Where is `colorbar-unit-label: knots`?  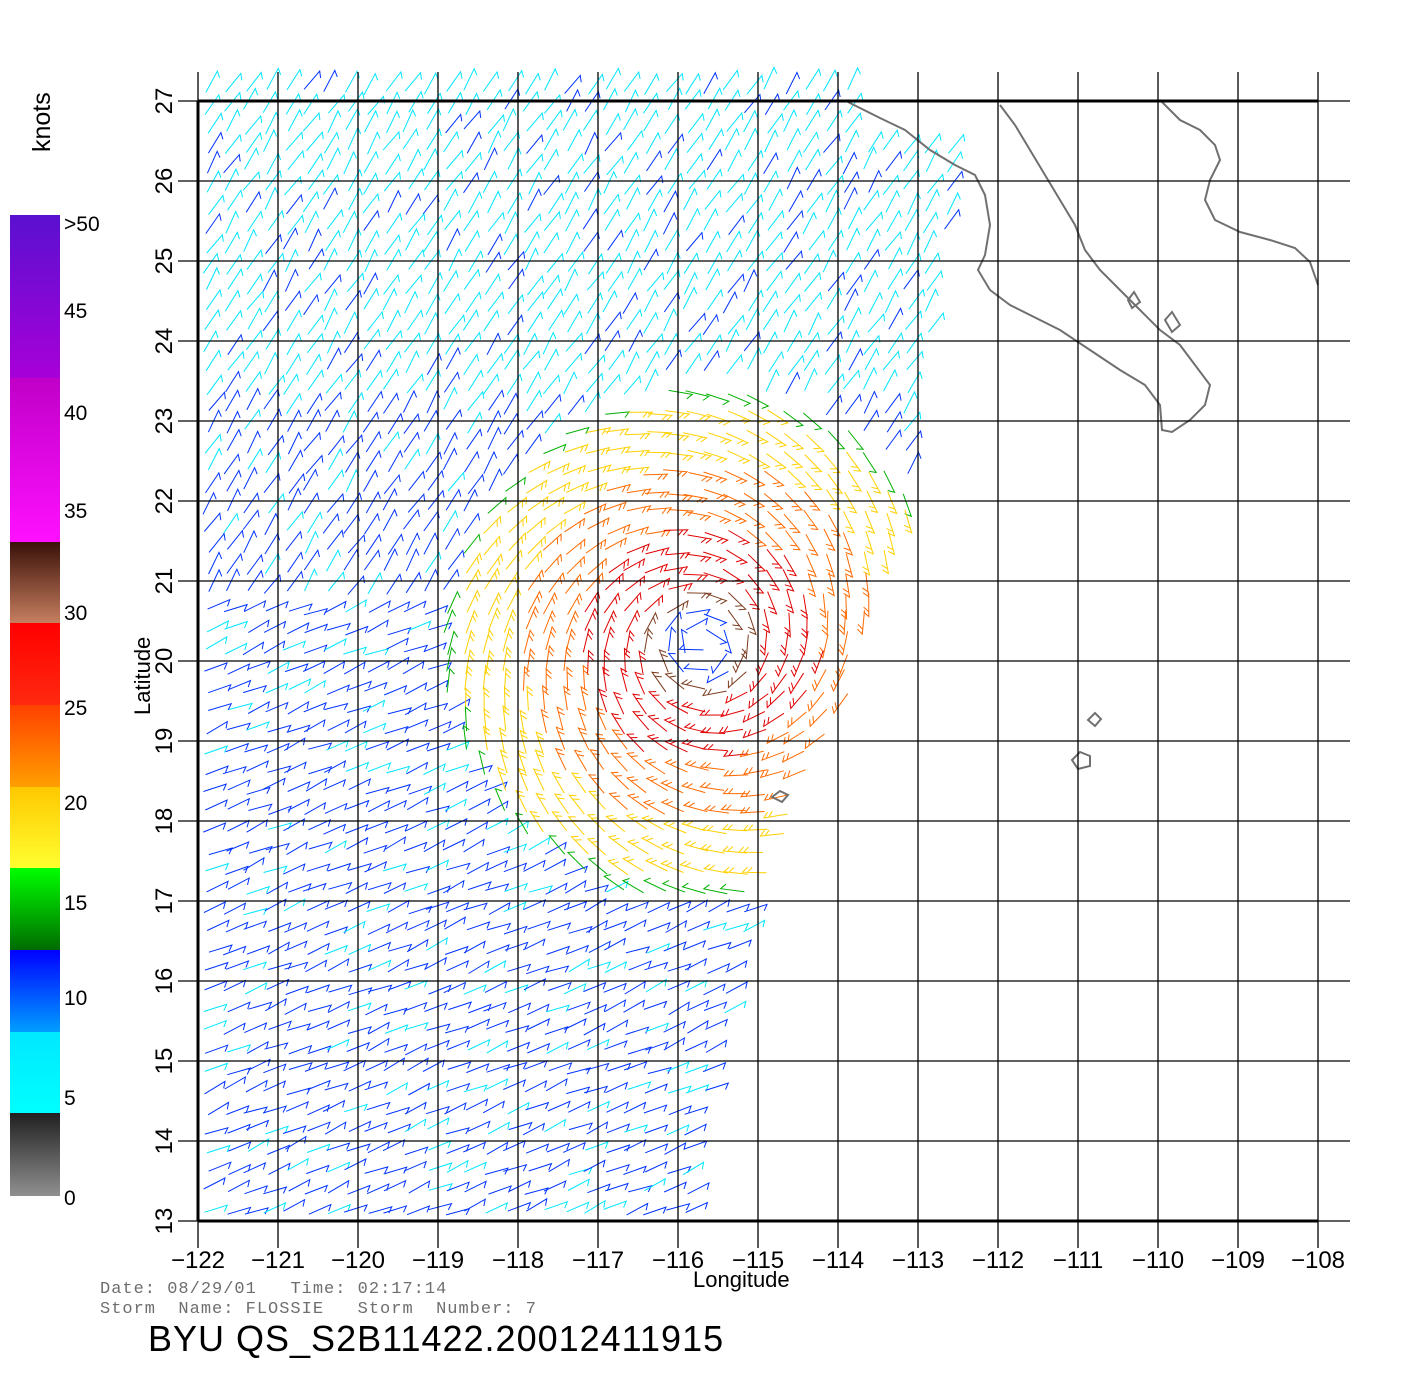
colorbar-unit-label: knots is located at coordinates (42, 122).